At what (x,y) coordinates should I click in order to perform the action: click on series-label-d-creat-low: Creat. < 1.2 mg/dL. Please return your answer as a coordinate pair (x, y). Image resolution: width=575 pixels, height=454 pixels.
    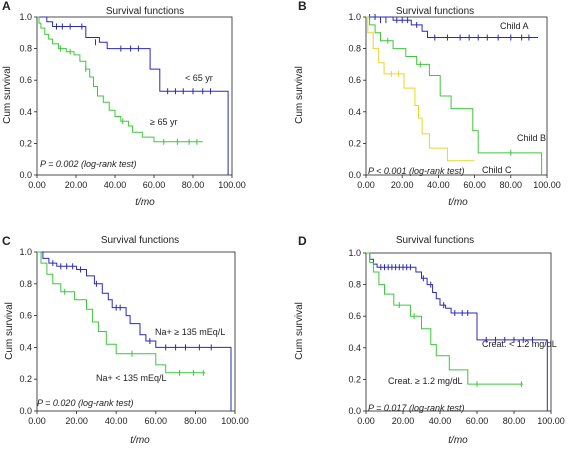
    Looking at the image, I should click on (519, 344).